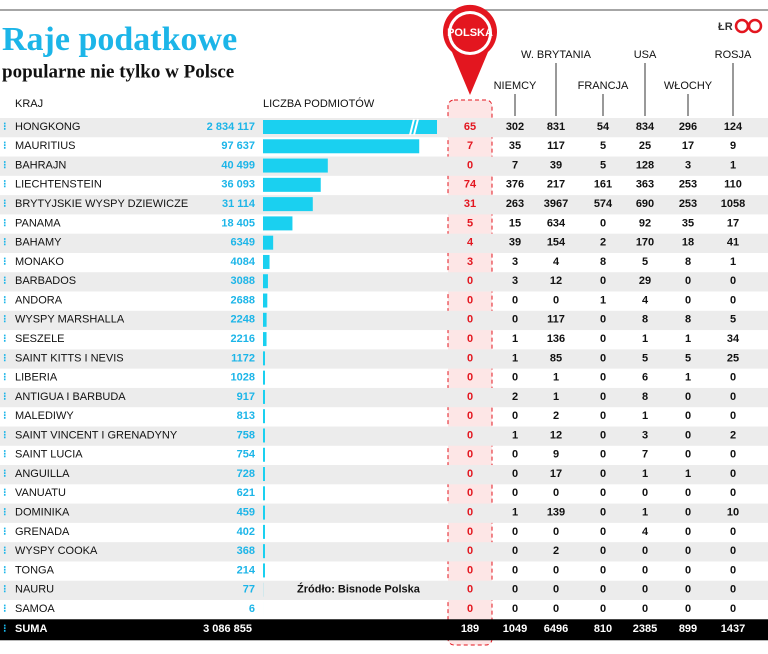 This screenshot has width=768, height=654. Describe the element at coordinates (645, 55) in the screenshot. I see `country-column-header: USA` at that location.